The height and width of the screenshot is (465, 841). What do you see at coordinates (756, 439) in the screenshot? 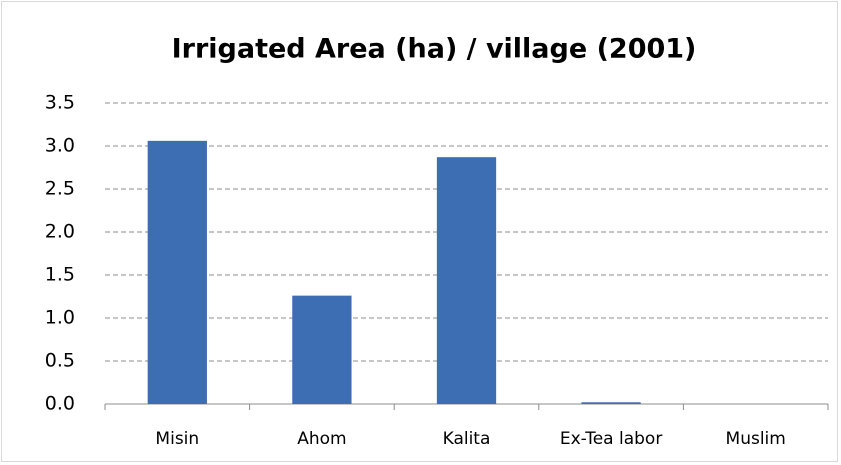
I see `x-tick-label: Muslim` at bounding box center [756, 439].